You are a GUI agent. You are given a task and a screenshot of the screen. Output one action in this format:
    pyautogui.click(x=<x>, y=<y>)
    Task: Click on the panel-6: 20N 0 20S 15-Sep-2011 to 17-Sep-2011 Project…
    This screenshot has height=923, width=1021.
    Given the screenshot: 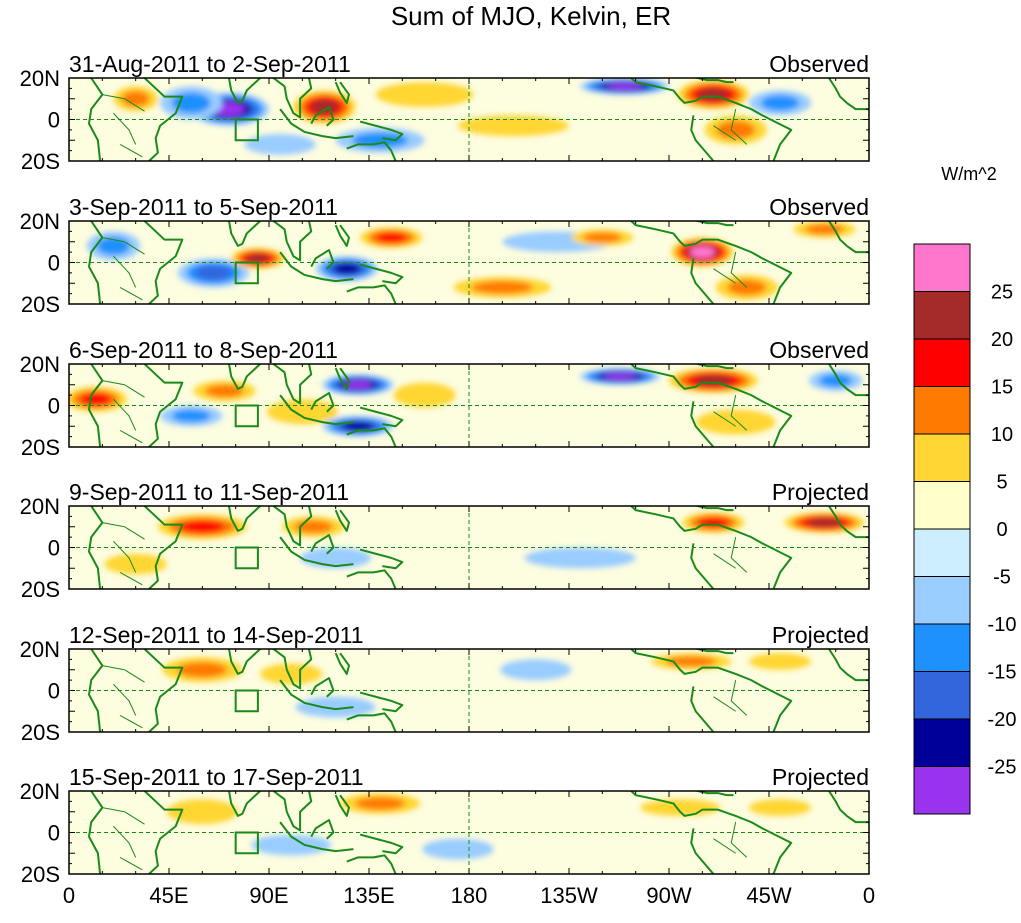 What is the action you would take?
    pyautogui.click(x=445, y=825)
    